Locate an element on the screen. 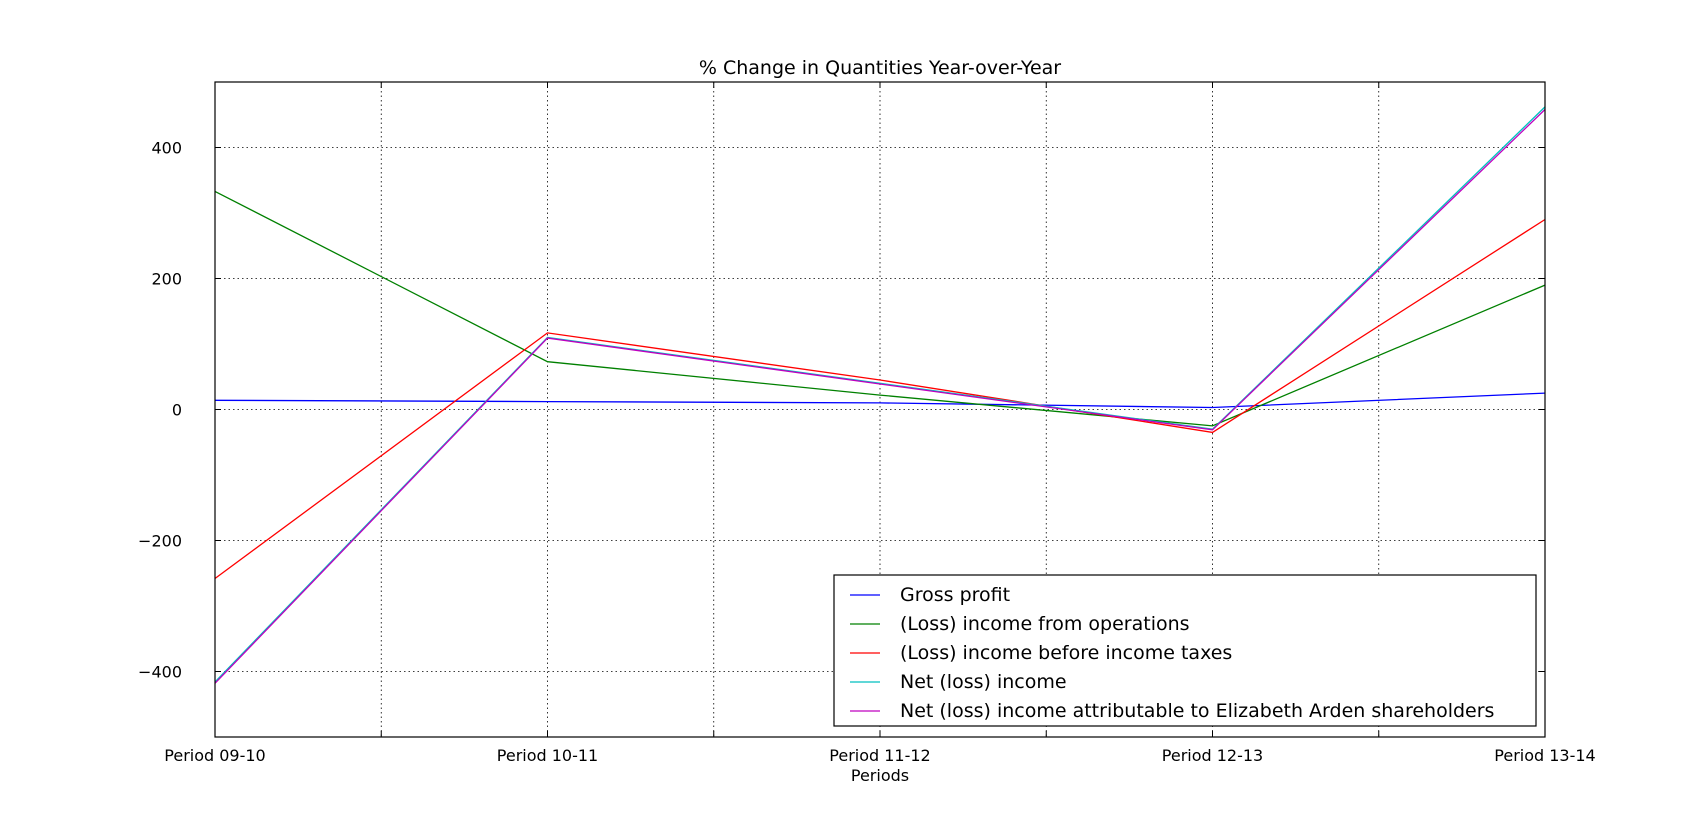  y-tick-label: 400 is located at coordinates (166, 148).